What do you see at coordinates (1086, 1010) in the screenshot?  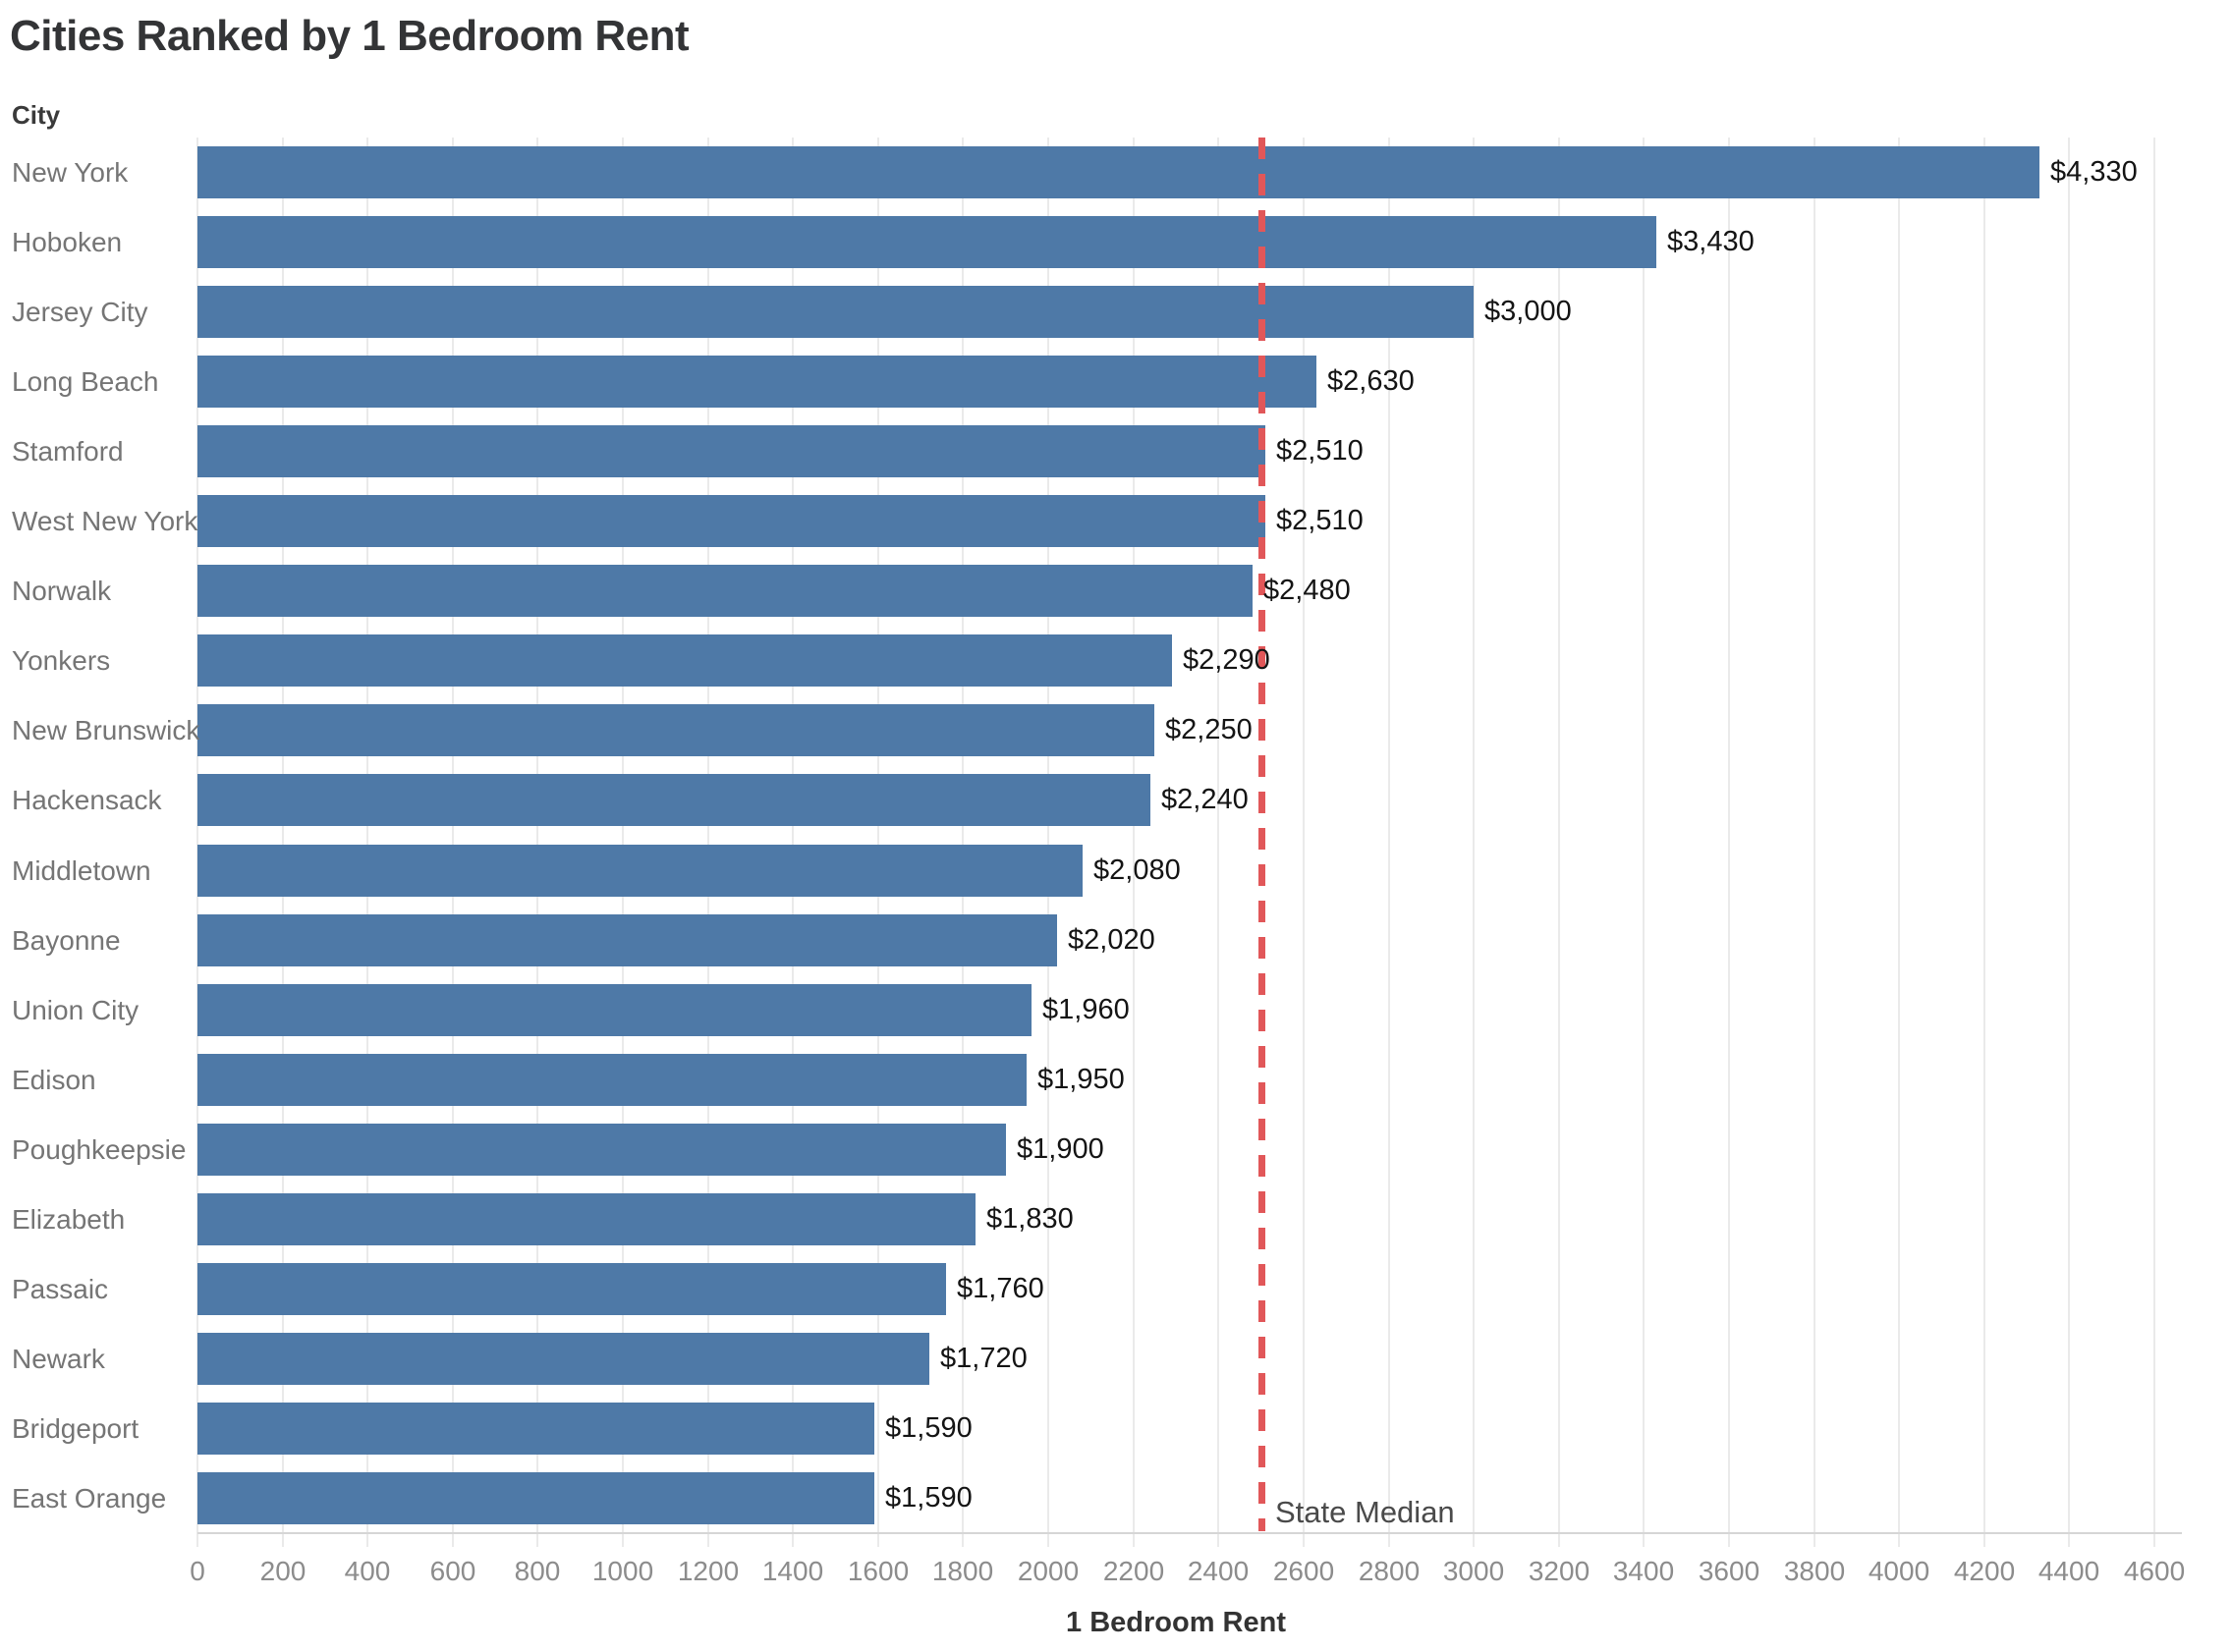 I see `value-label: $1,960` at bounding box center [1086, 1010].